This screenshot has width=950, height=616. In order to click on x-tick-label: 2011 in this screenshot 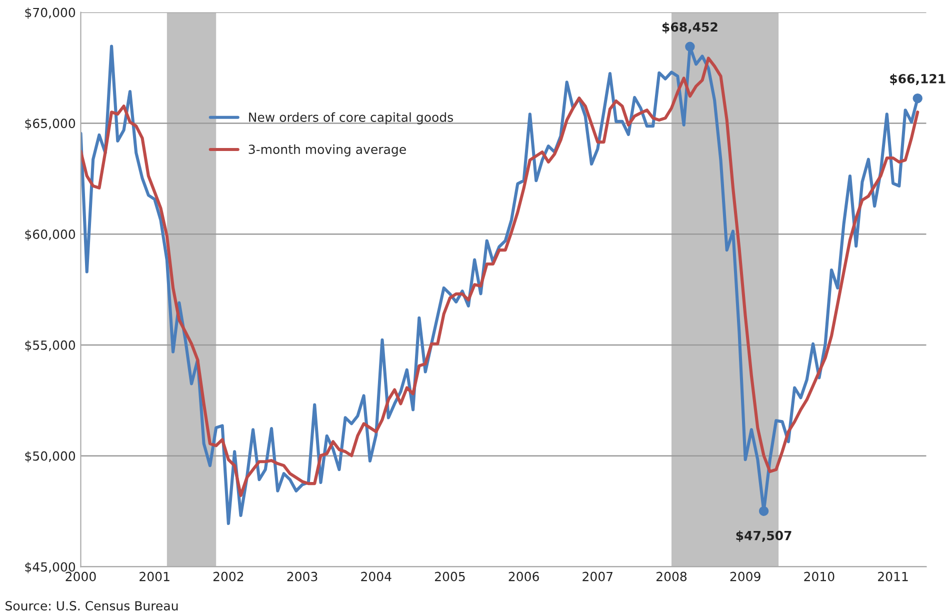, I will do `click(893, 577)`.